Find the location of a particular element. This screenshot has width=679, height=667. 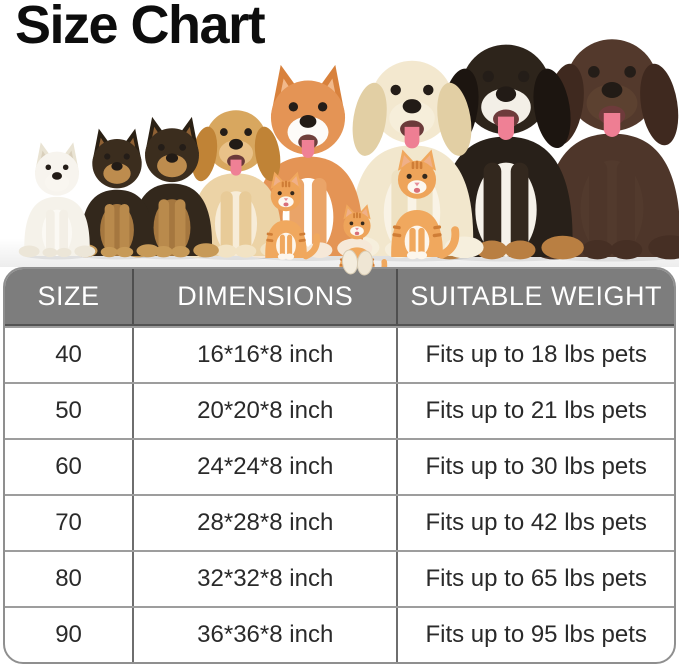

table-row: 50 20*20*8 inch Fits up to 21 lbs pets is located at coordinates (339, 410).